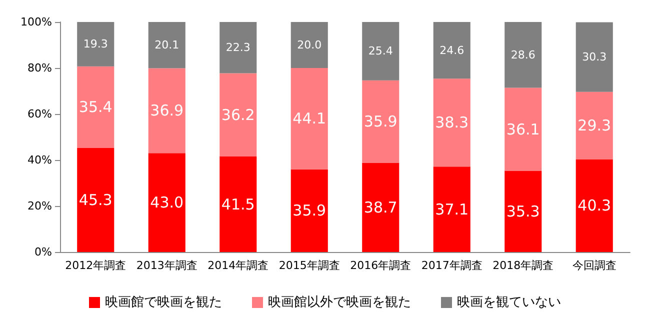 The width and height of the screenshot is (650, 330). I want to click on data-label: 36.1, so click(523, 129).